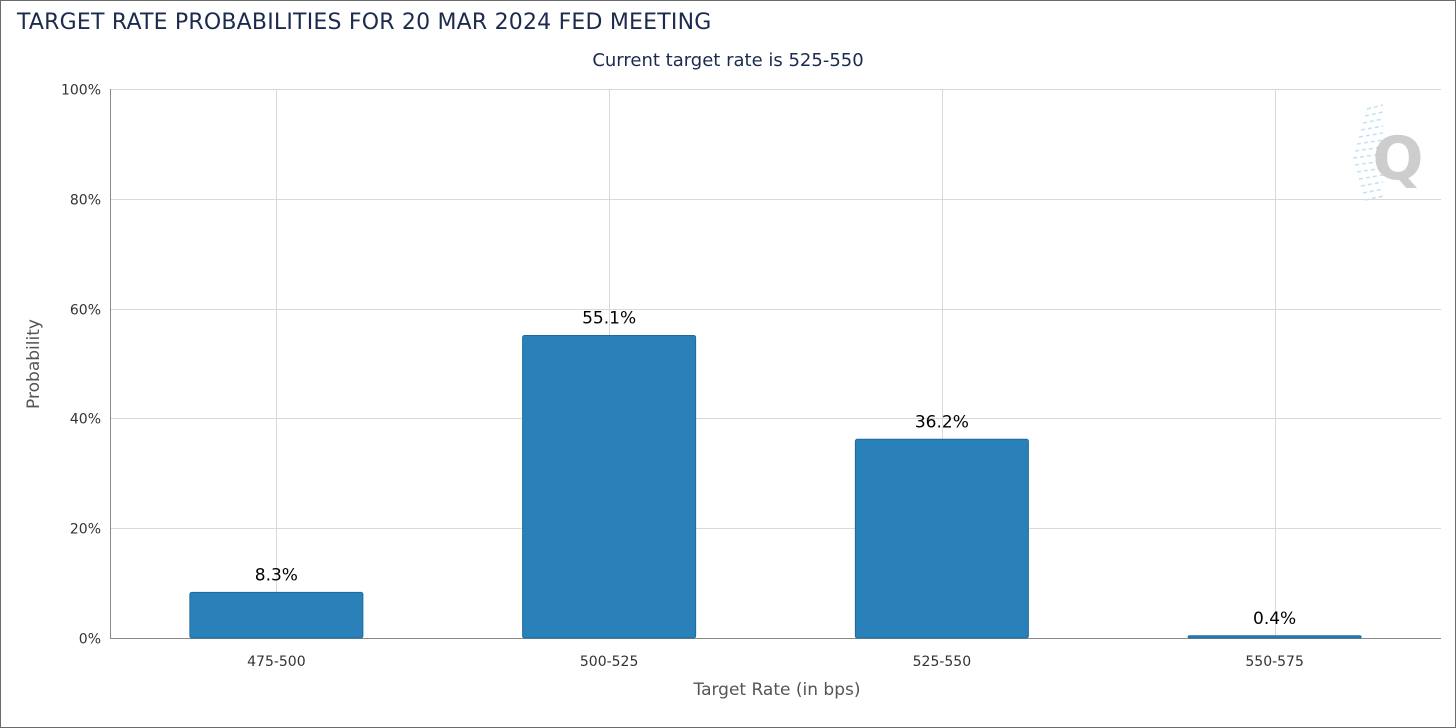  Describe the element at coordinates (609, 319) in the screenshot. I see `bar-data-label: 55.1%` at that location.